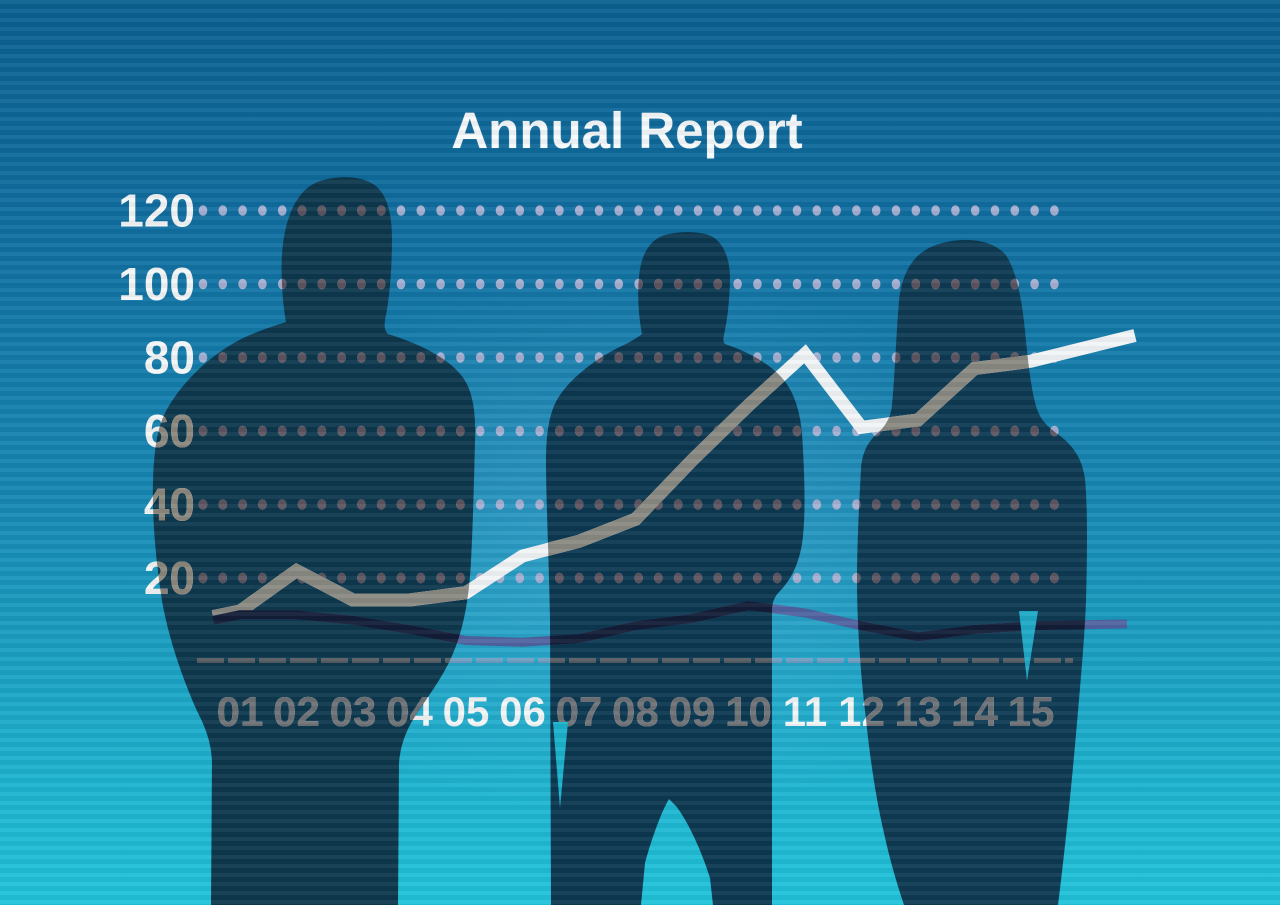  Describe the element at coordinates (627, 130) in the screenshot. I see `chart-title: Annual Report` at that location.